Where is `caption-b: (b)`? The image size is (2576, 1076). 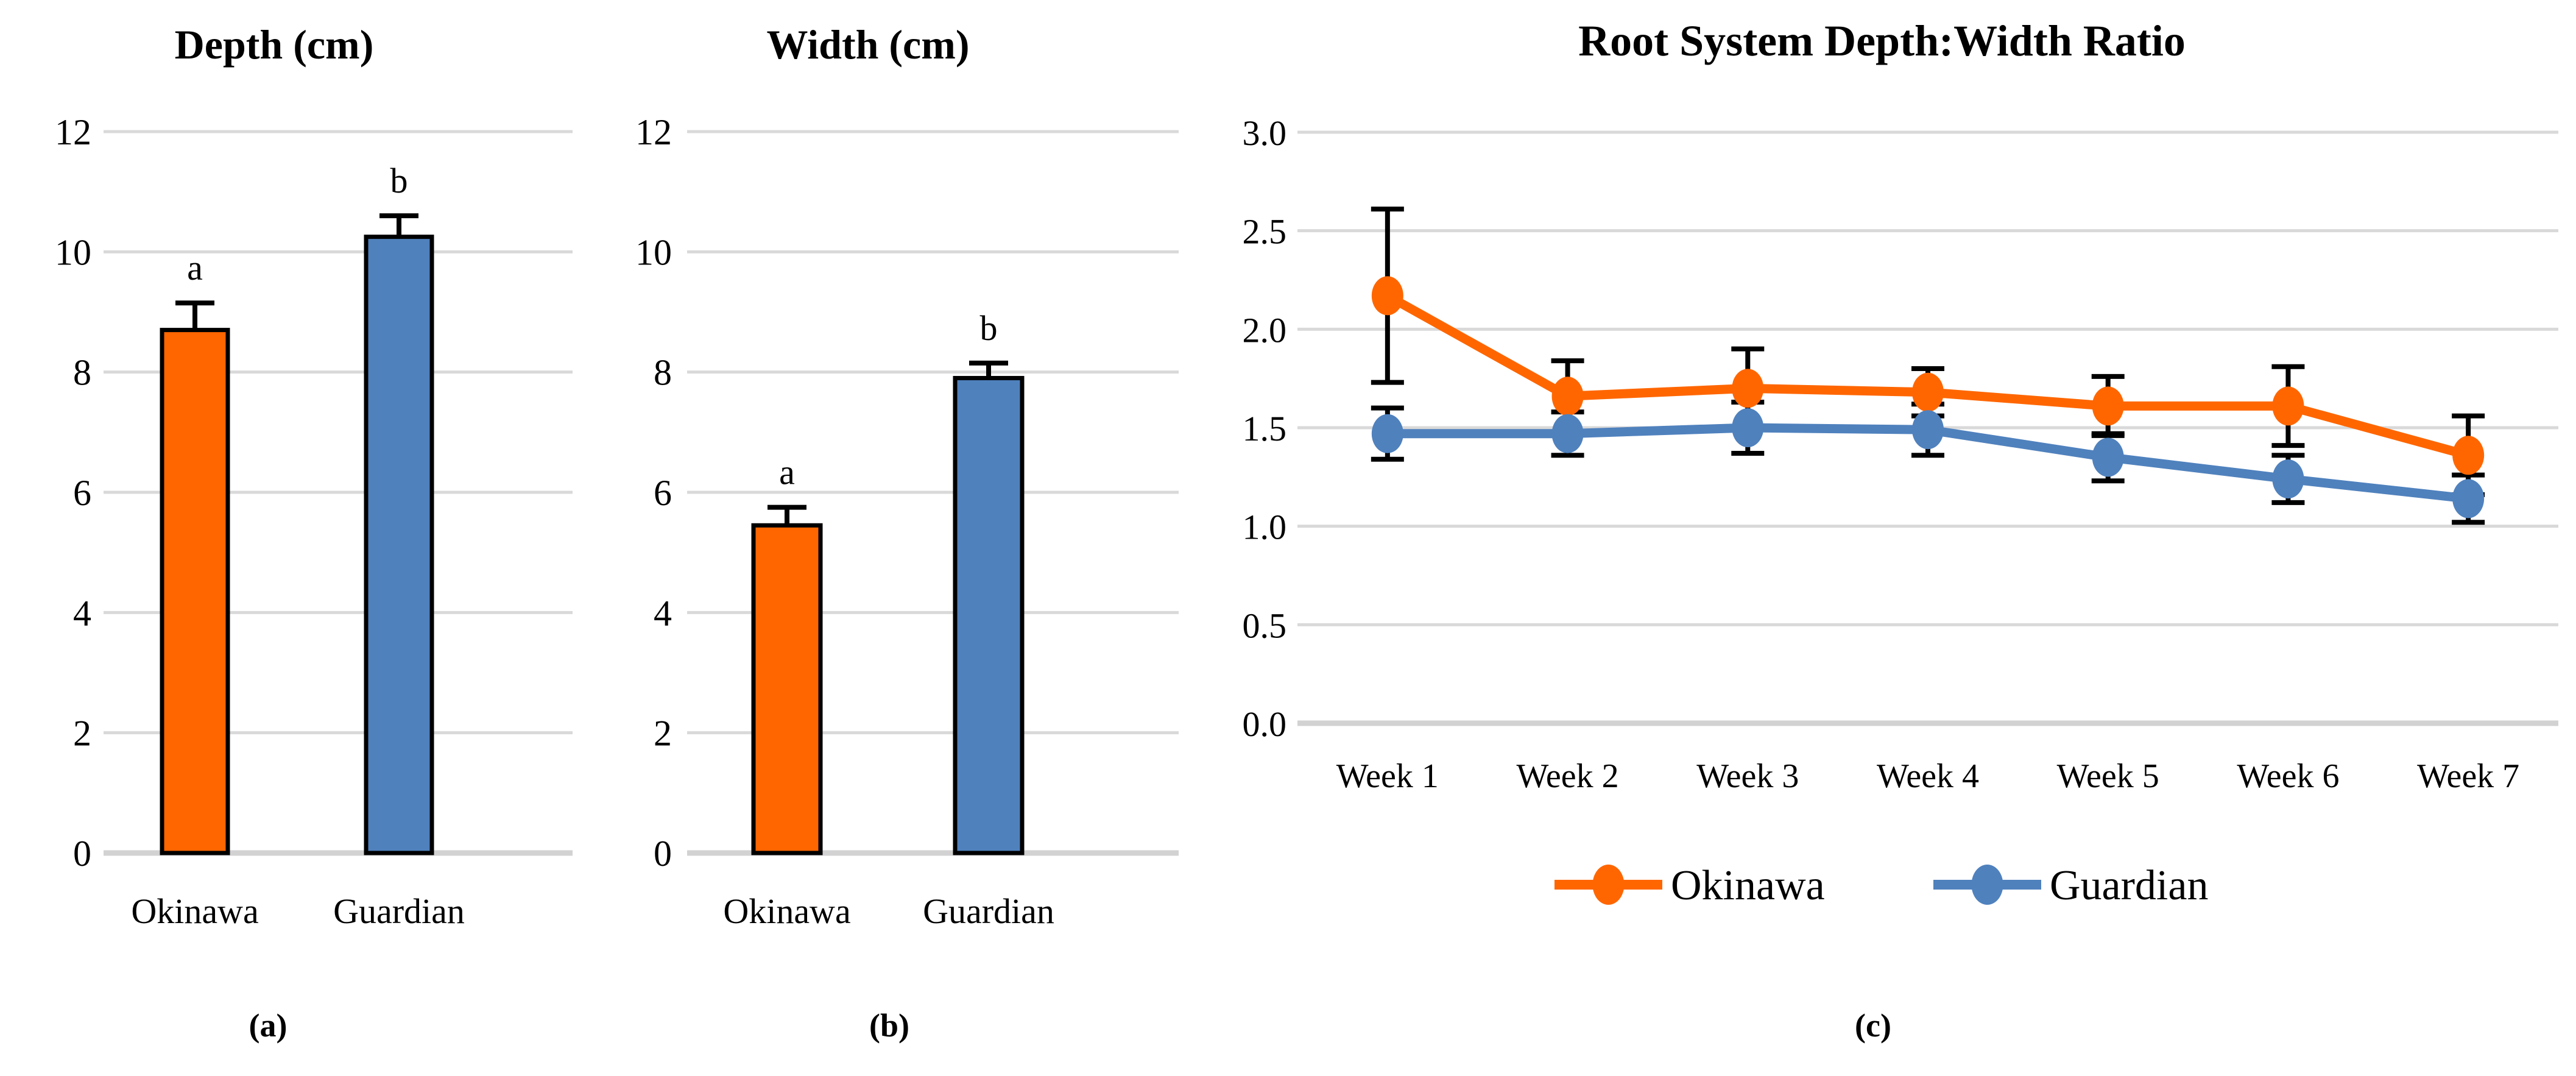
caption-b: (b) is located at coordinates (889, 1025).